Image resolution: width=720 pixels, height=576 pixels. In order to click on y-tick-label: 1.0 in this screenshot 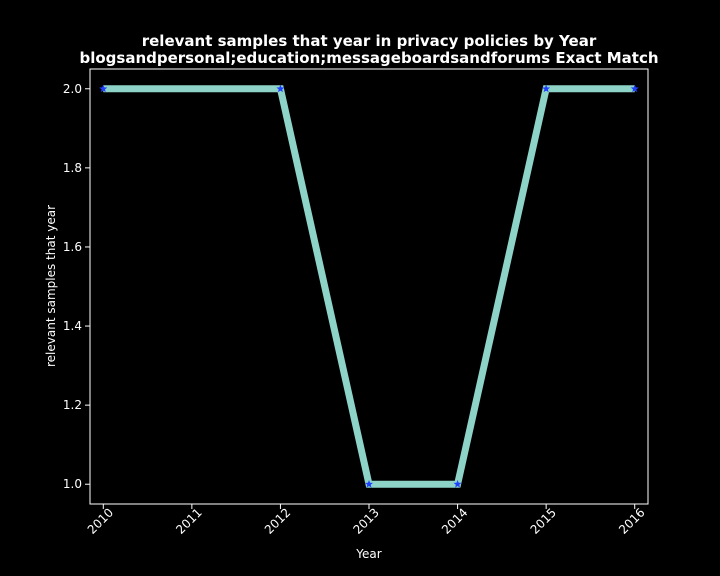, I will do `click(72, 484)`.